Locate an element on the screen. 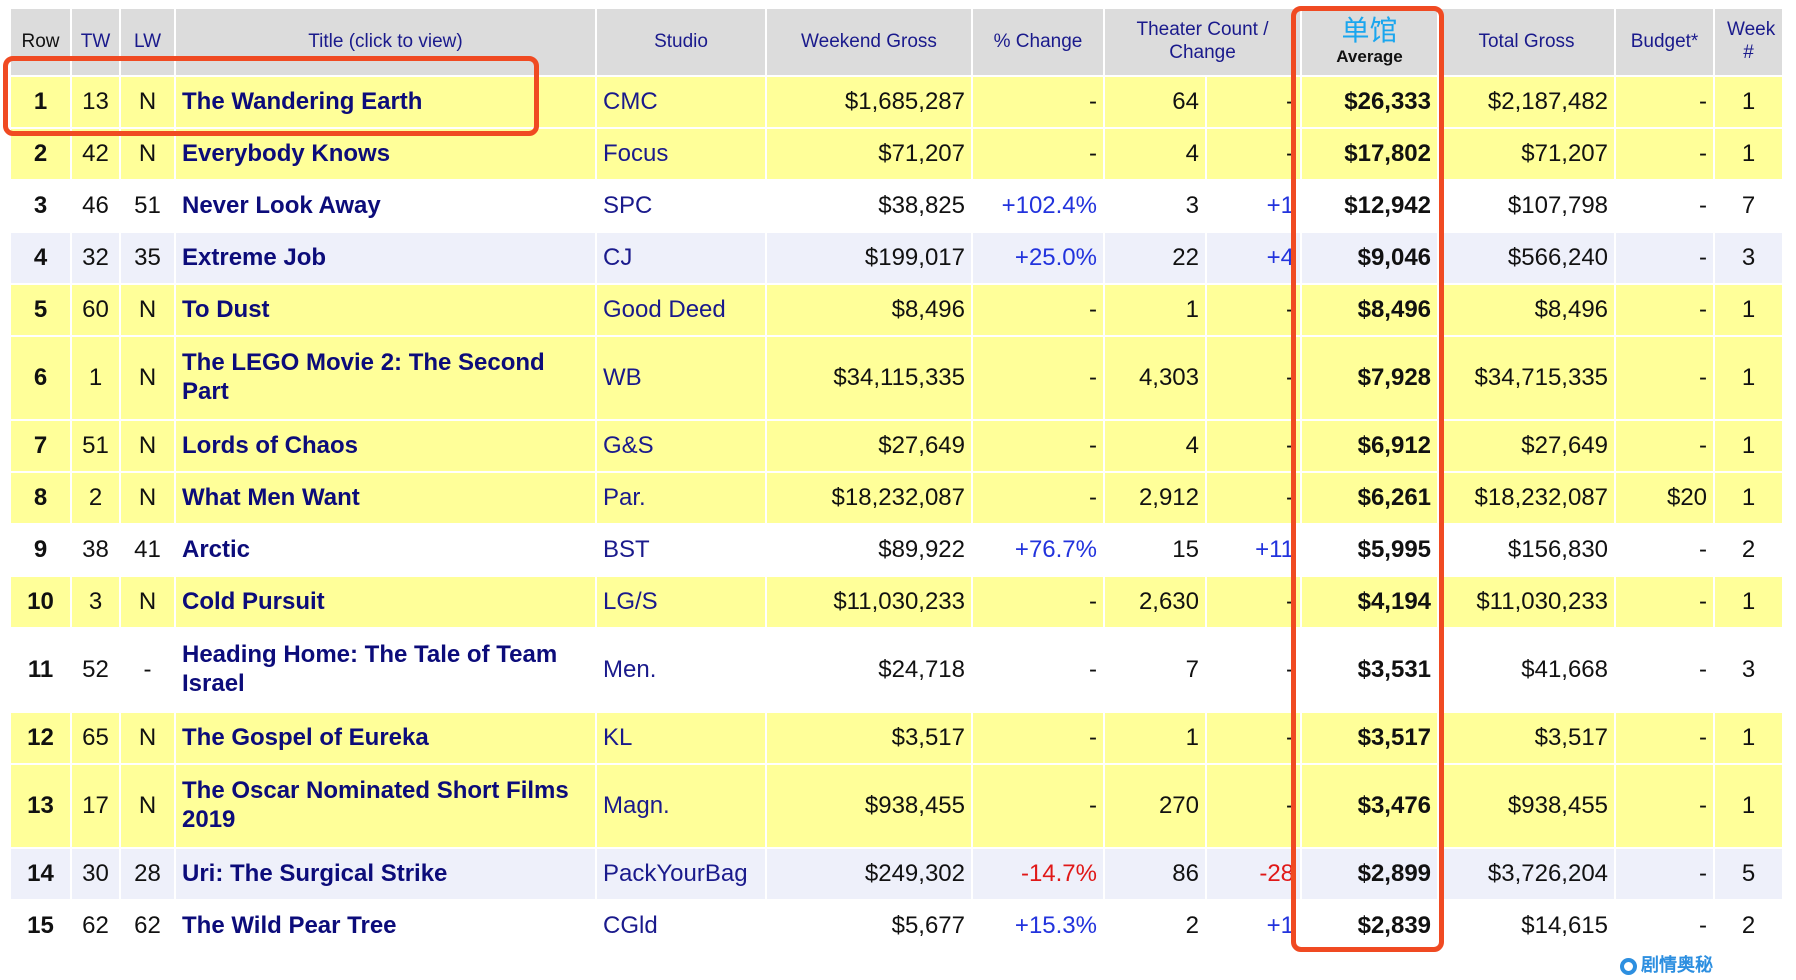 This screenshot has width=1796, height=980. last-week-rank: 35 is located at coordinates (147, 258).